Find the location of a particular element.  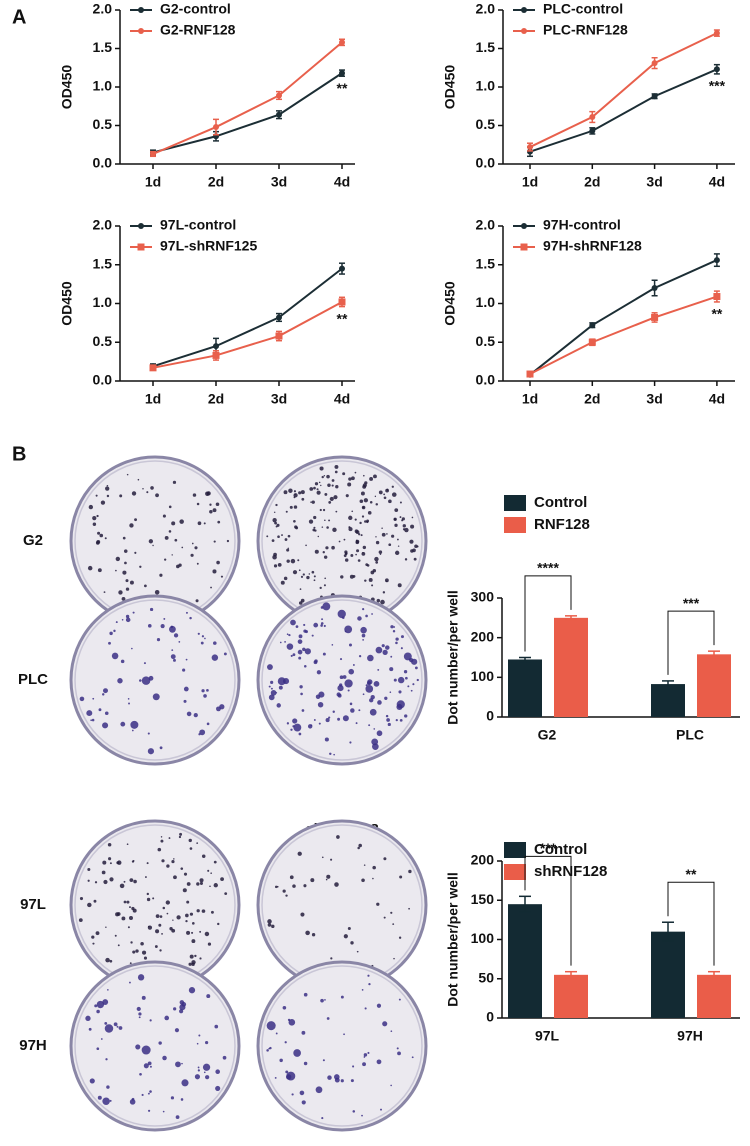

y-tick-label: 0 is located at coordinates (490, 1017).